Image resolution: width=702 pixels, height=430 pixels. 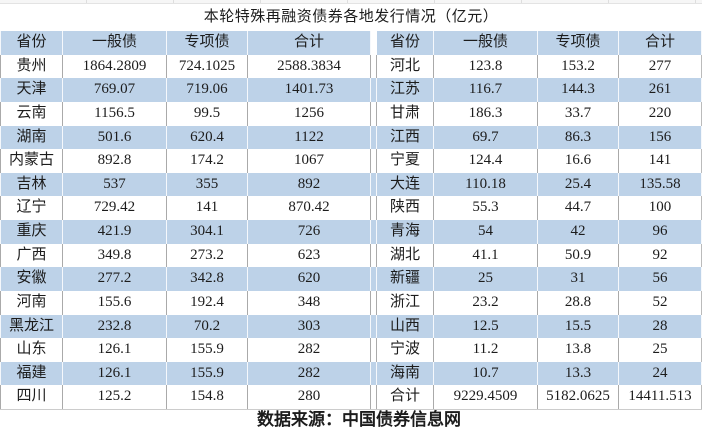 What do you see at coordinates (31, 397) in the screenshot?
I see `cell-province: 四川` at bounding box center [31, 397].